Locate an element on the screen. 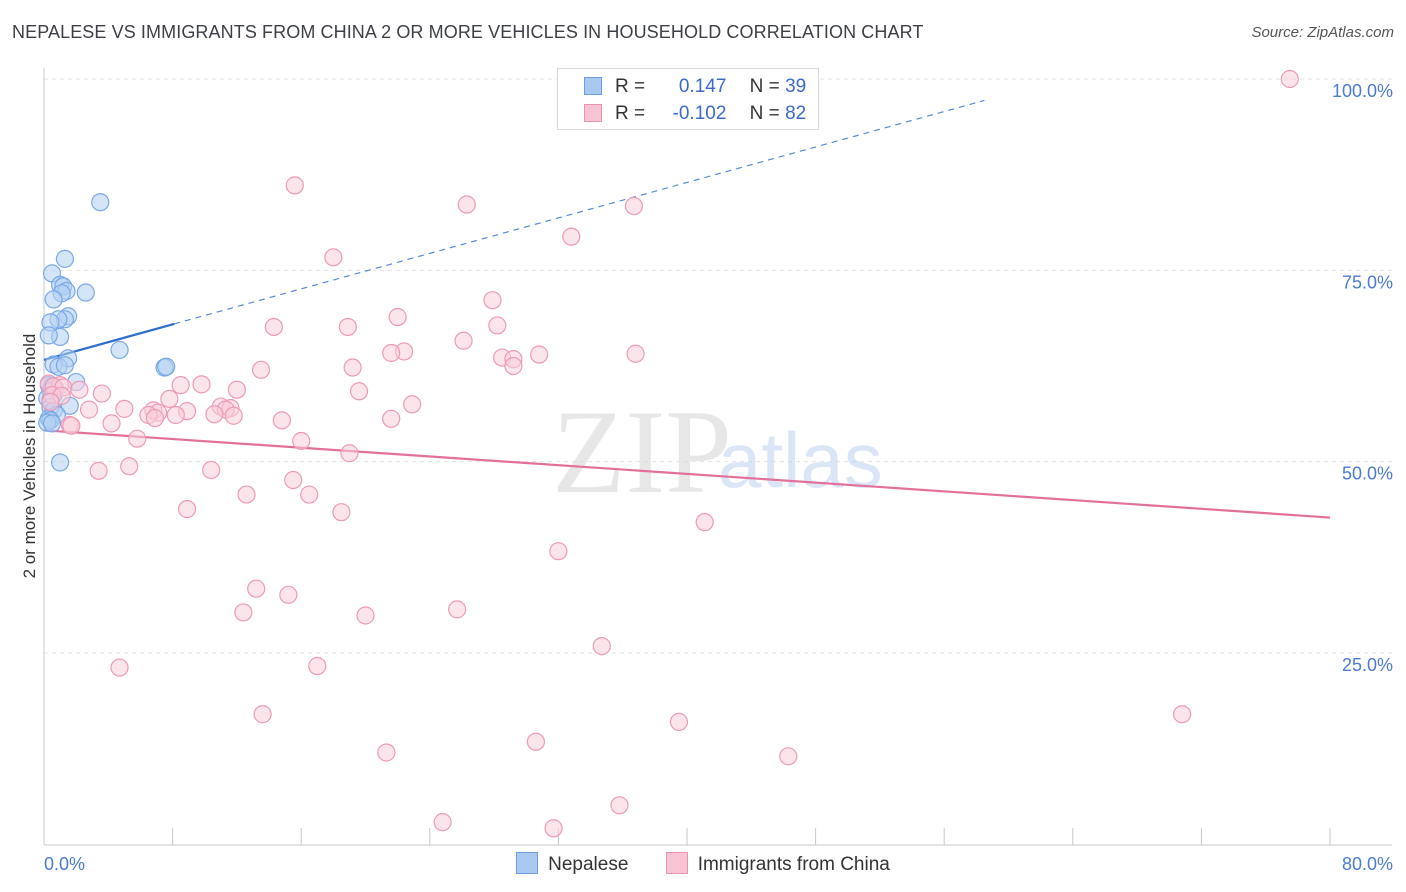 This screenshot has width=1406, height=892. legend-item-china: Immigrants from China is located at coordinates (777, 864).